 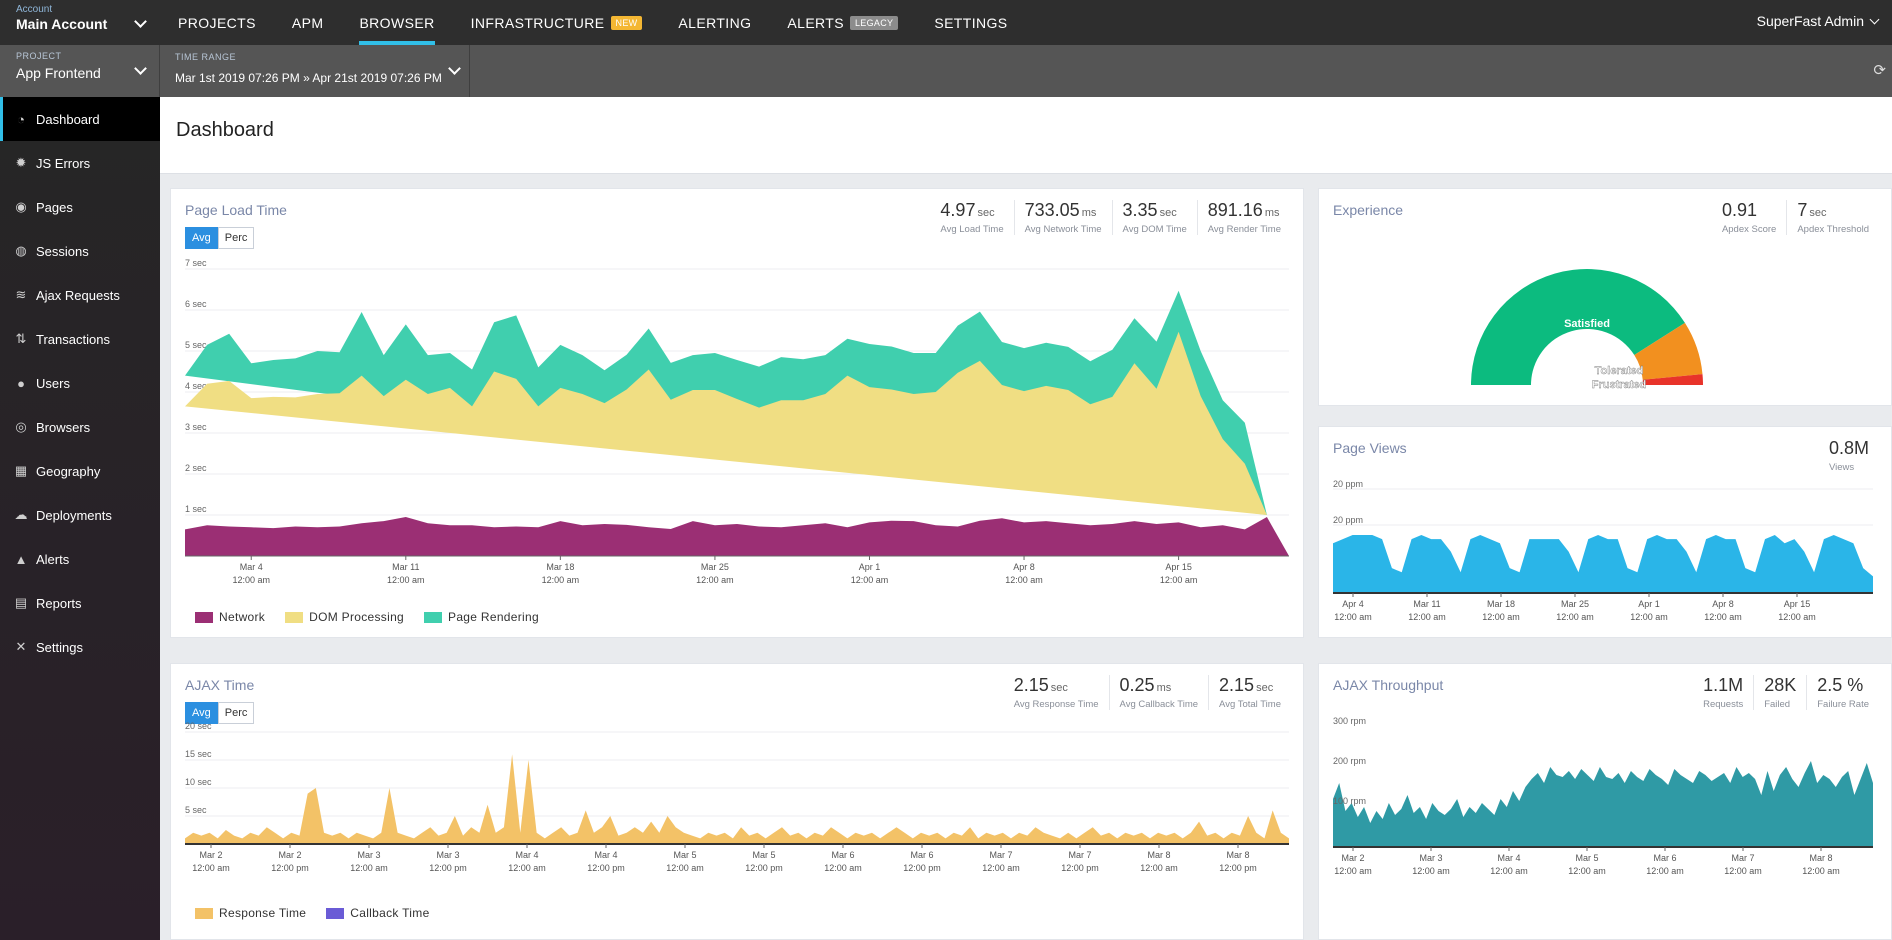 What do you see at coordinates (21, 119) in the screenshot?
I see `speedometer-icon: ◔` at bounding box center [21, 119].